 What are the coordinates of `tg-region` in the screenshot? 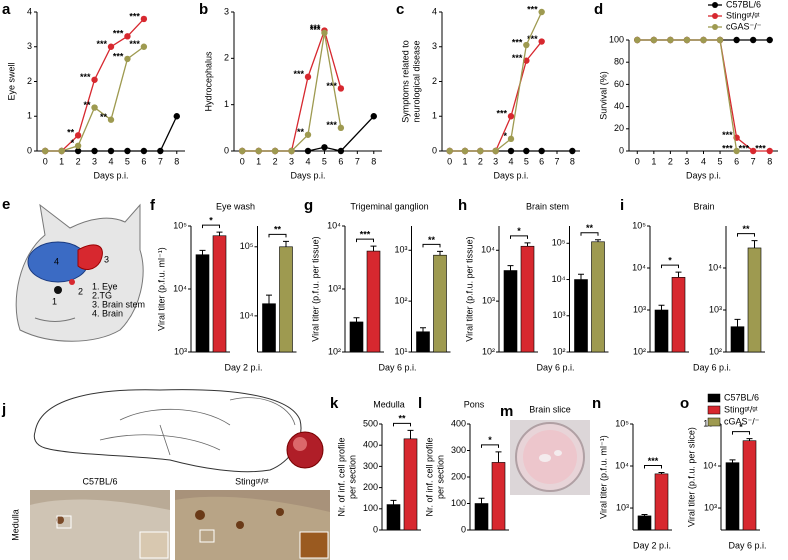 It's located at (72, 282).